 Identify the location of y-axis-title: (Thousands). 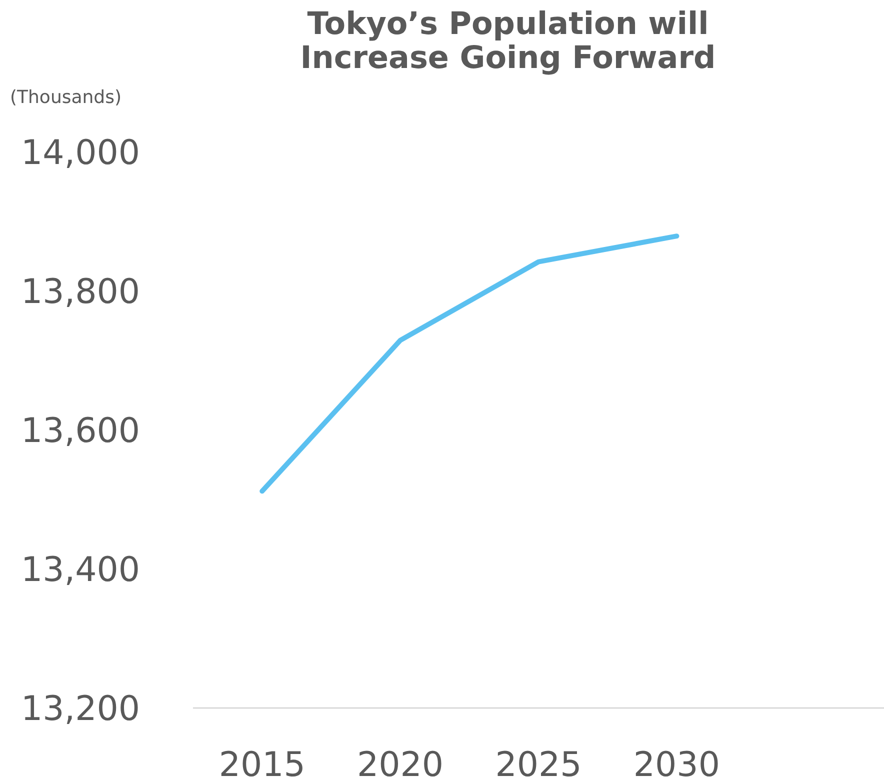
(66, 97).